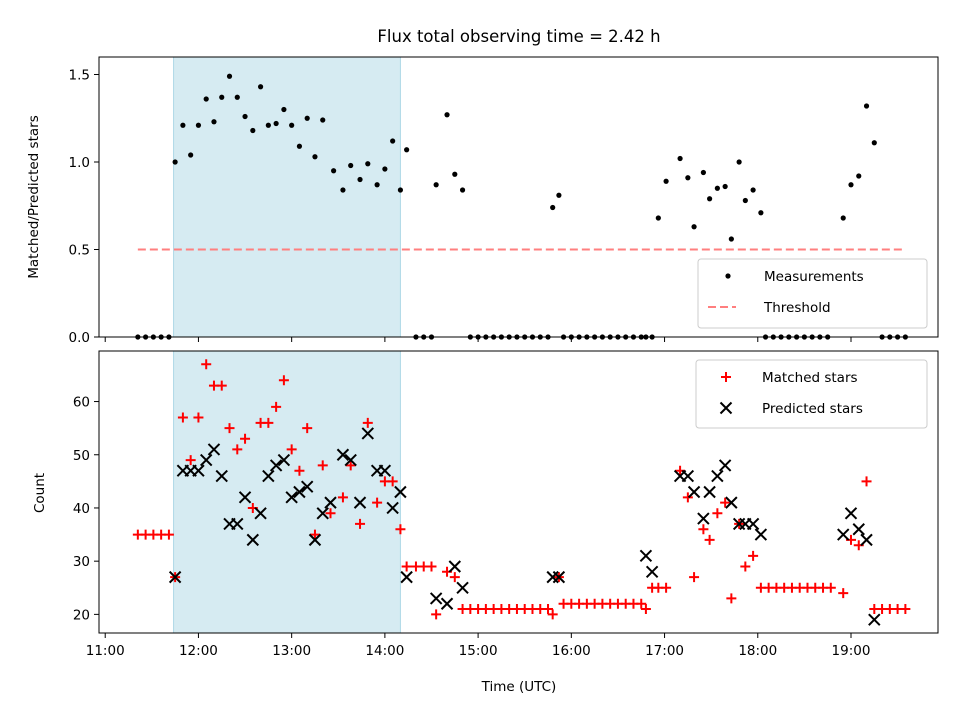 This screenshot has width=960, height=720. What do you see at coordinates (797, 308) in the screenshot?
I see `legend-label: Threshold` at bounding box center [797, 308].